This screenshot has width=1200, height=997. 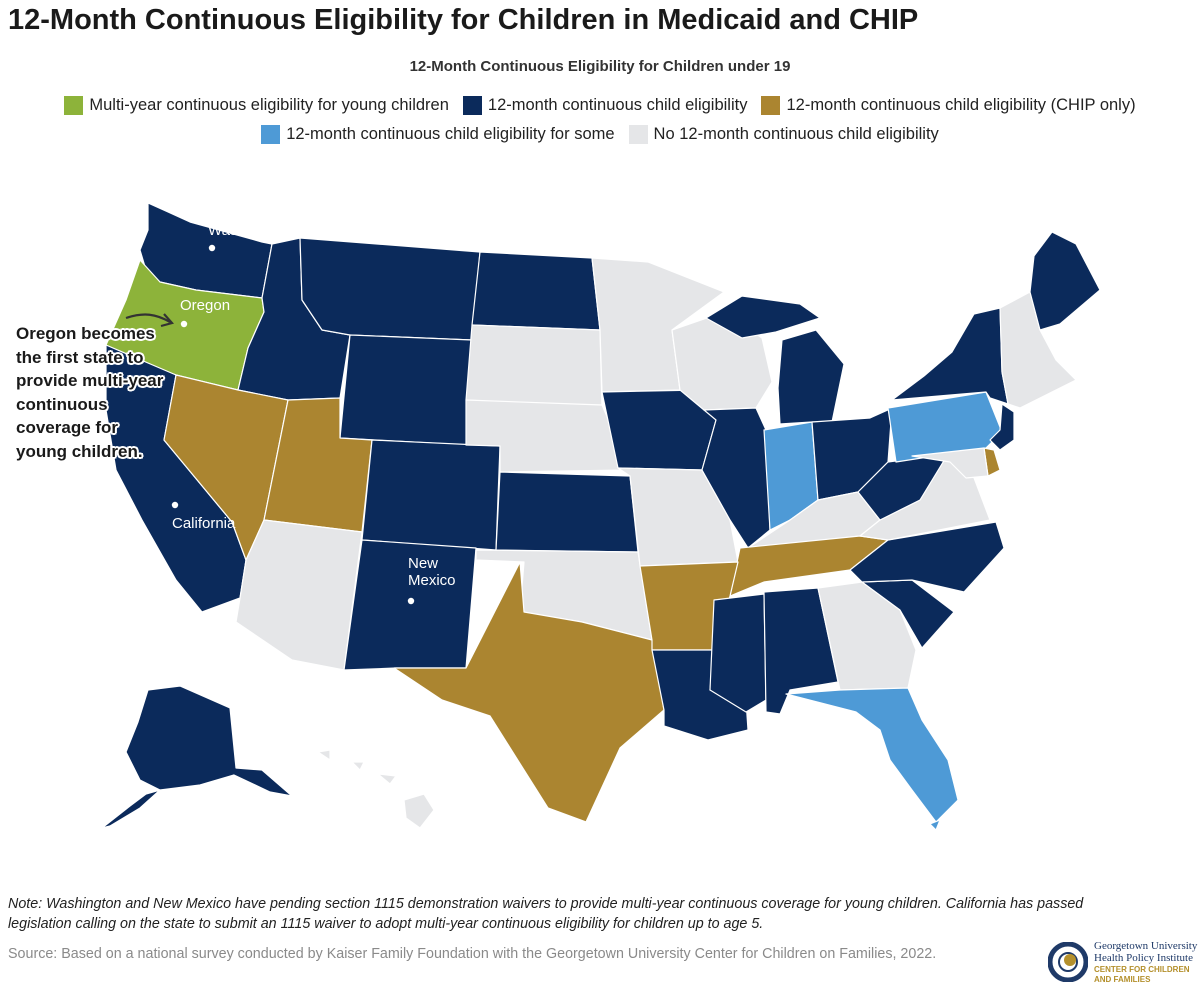 What do you see at coordinates (950, 356) in the screenshot?
I see `state-new-york` at bounding box center [950, 356].